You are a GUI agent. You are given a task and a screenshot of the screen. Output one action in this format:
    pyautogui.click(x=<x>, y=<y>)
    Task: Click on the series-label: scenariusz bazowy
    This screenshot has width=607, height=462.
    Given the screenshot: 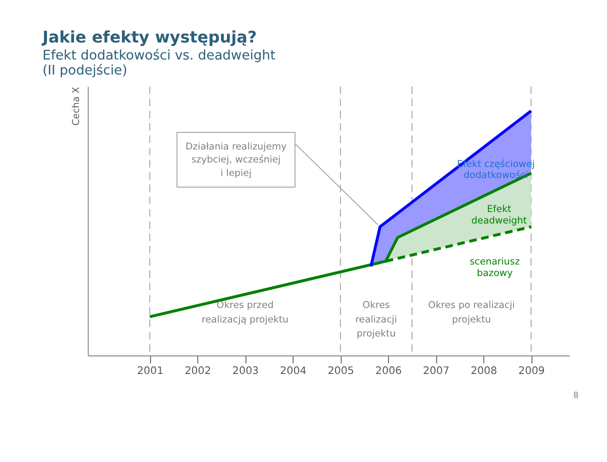 What is the action you would take?
    pyautogui.click(x=495, y=267)
    